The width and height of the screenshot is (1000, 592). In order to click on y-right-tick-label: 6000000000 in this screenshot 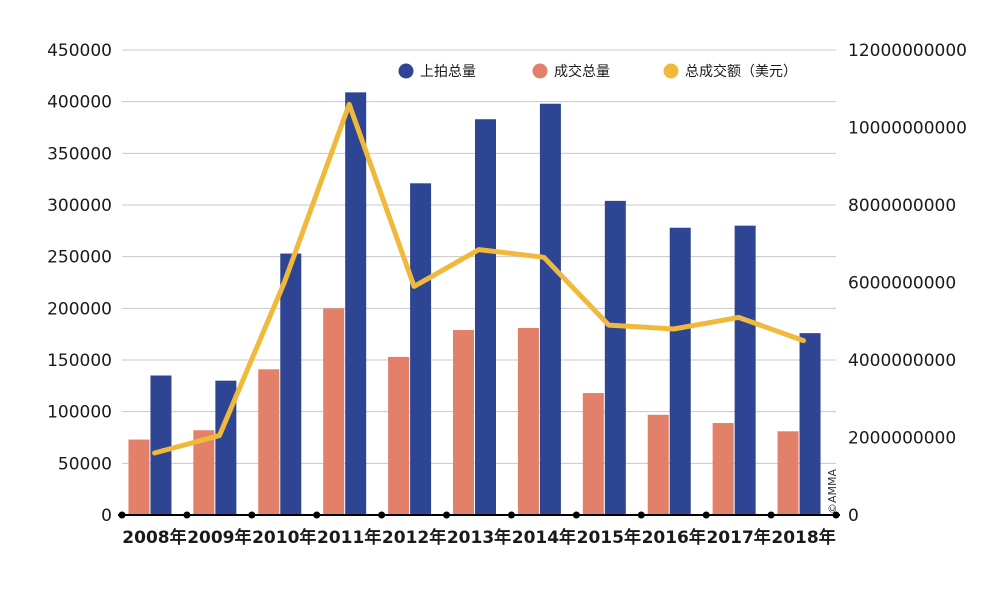, I will do `click(902, 284)`.